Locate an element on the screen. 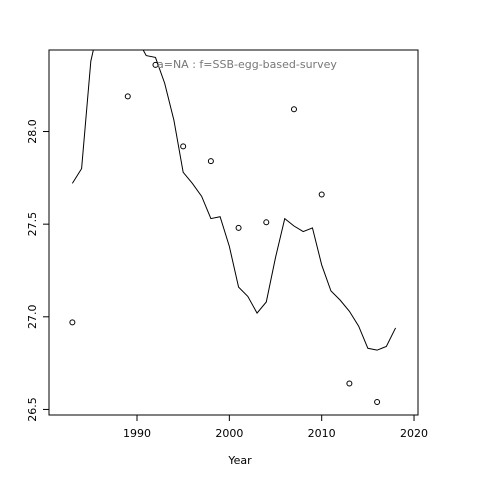 This screenshot has height=484, width=480. y-tick-label: 27.0 is located at coordinates (32, 317).